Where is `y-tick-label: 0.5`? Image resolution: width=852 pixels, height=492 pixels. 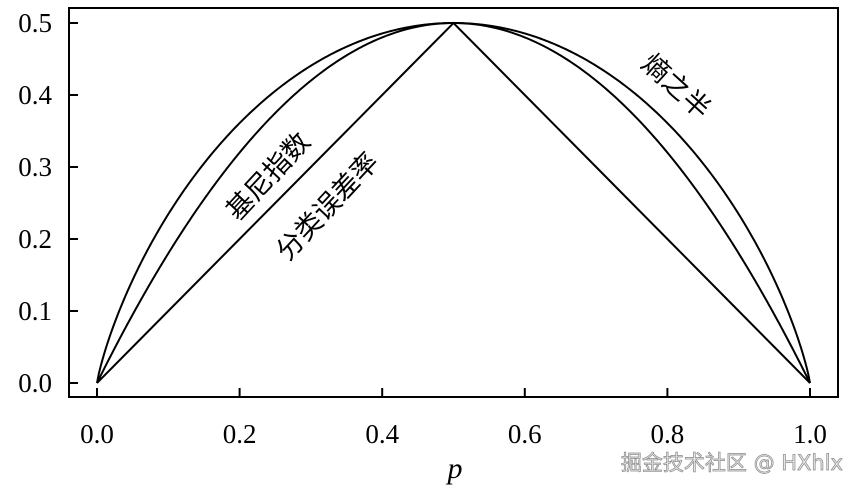
y-tick-label: 0.5 is located at coordinates (35, 23).